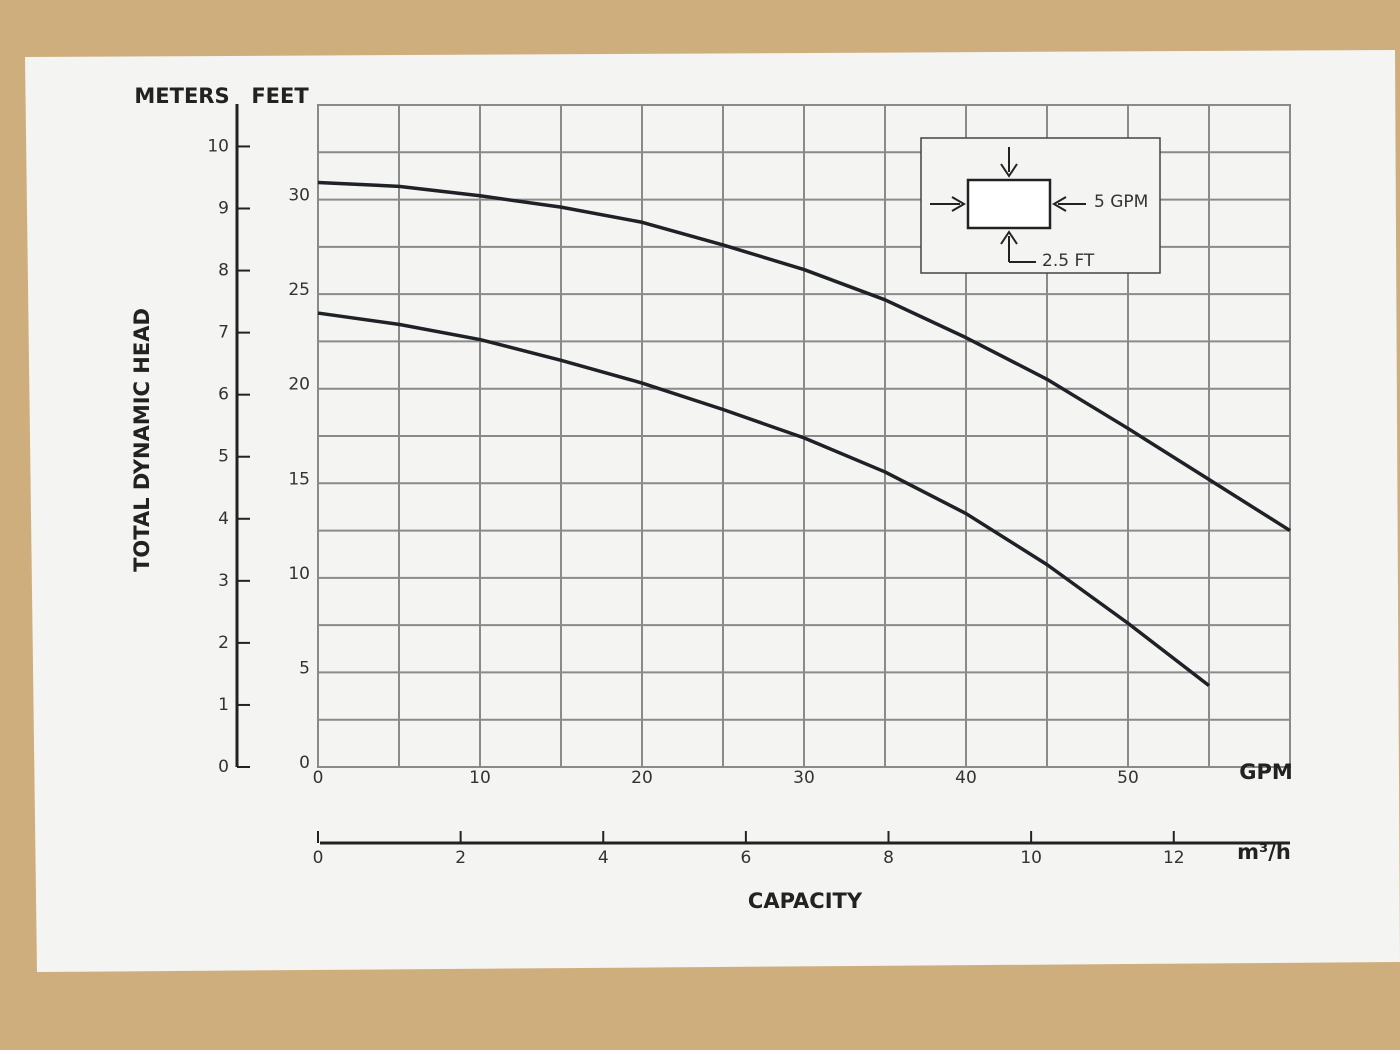 The image size is (1400, 1054). Describe the element at coordinates (1031, 858) in the screenshot. I see `x2-tick-label: 10` at that location.